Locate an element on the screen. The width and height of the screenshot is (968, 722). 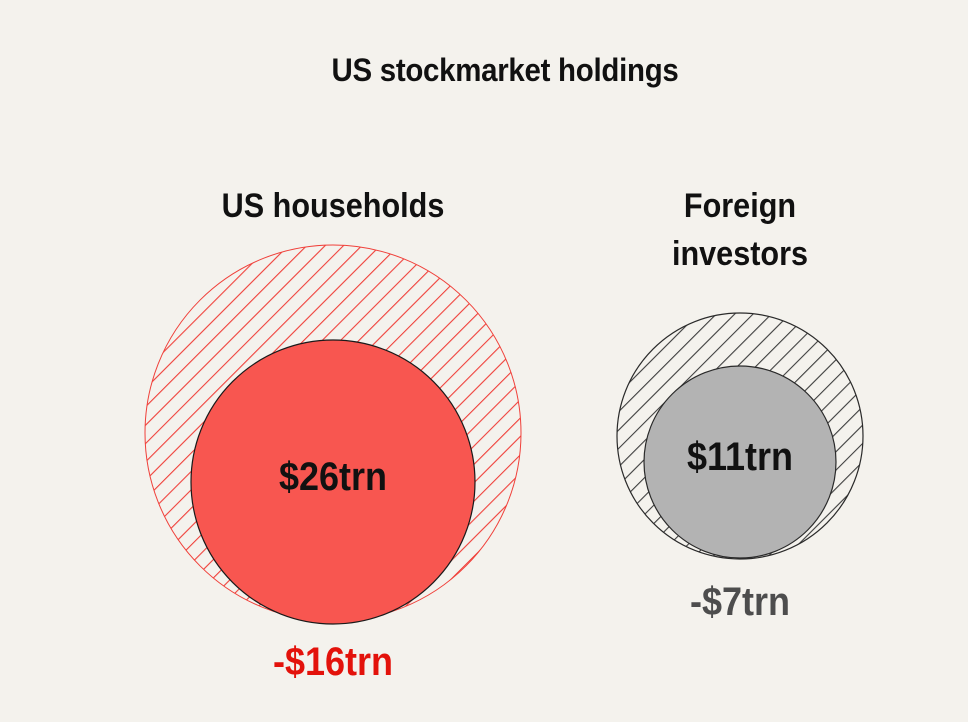
chart-title: US stockmarket holdings is located at coordinates (505, 70).